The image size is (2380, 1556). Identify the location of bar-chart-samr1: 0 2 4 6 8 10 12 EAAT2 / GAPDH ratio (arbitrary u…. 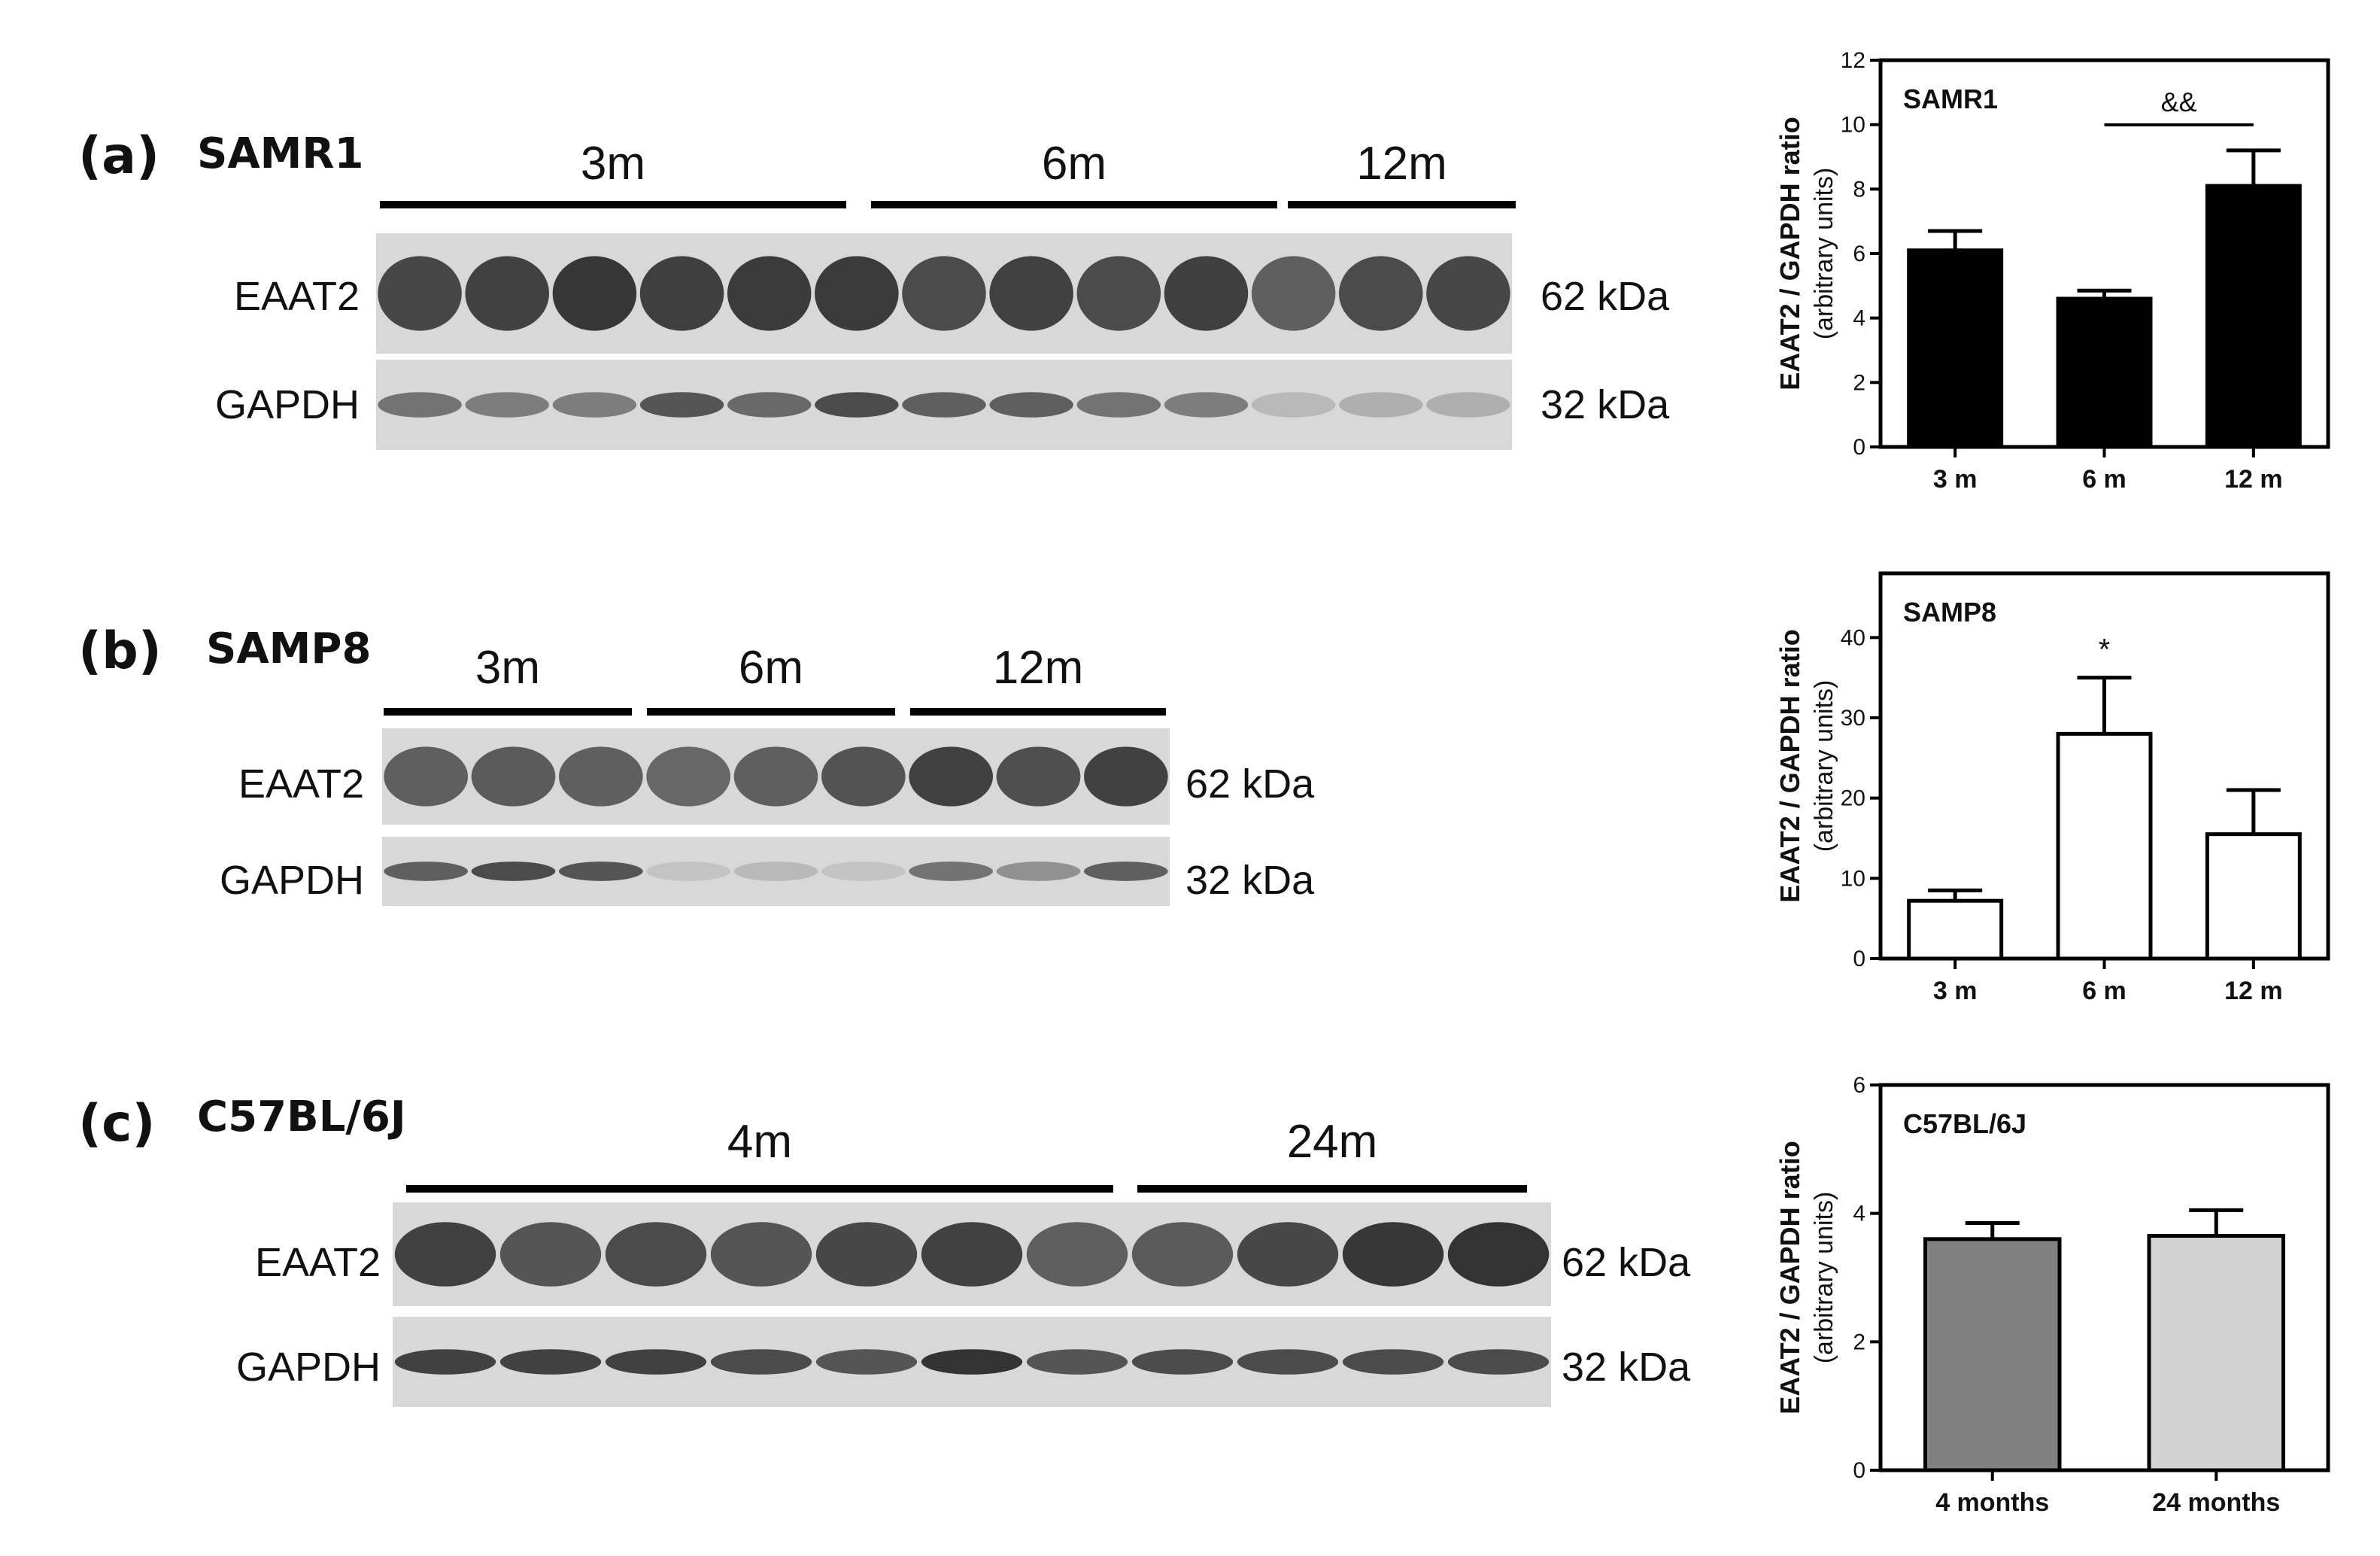
(2052, 271).